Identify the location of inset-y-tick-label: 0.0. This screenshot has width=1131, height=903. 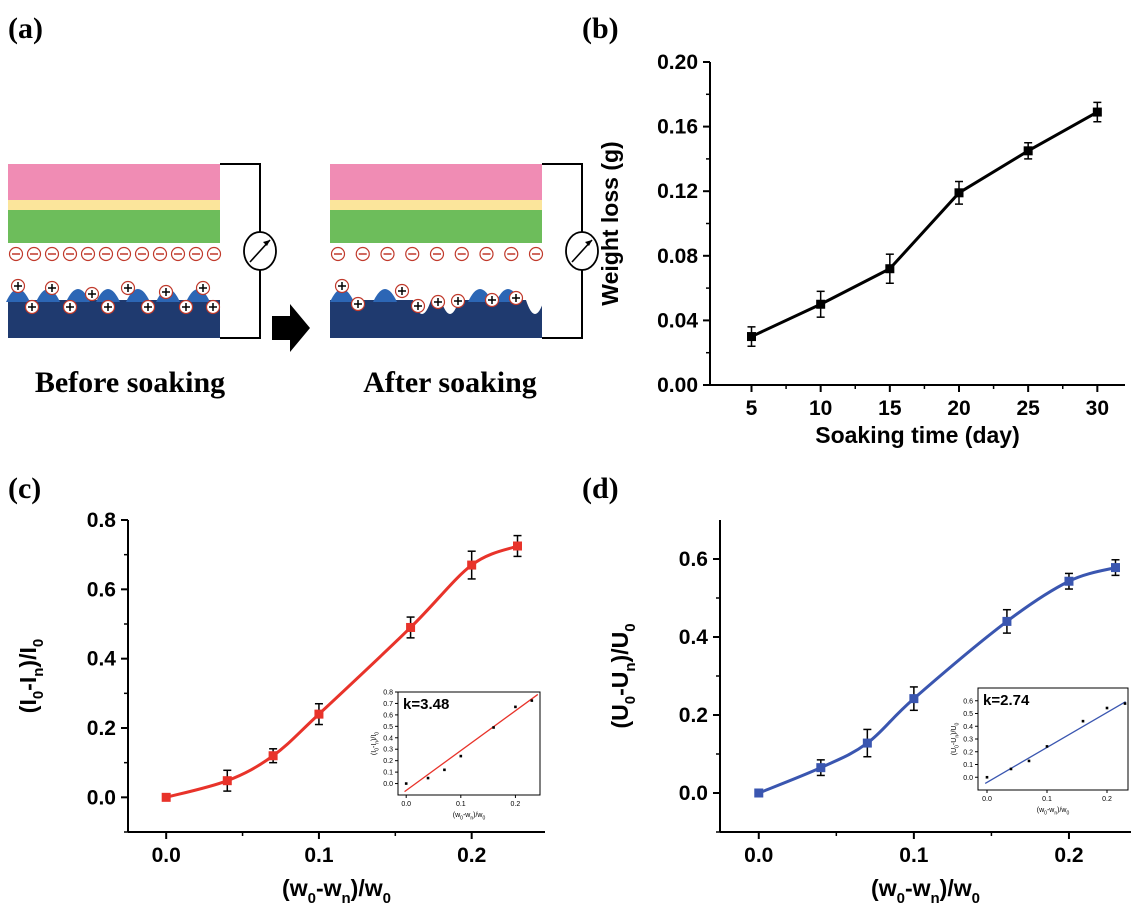
(388, 784).